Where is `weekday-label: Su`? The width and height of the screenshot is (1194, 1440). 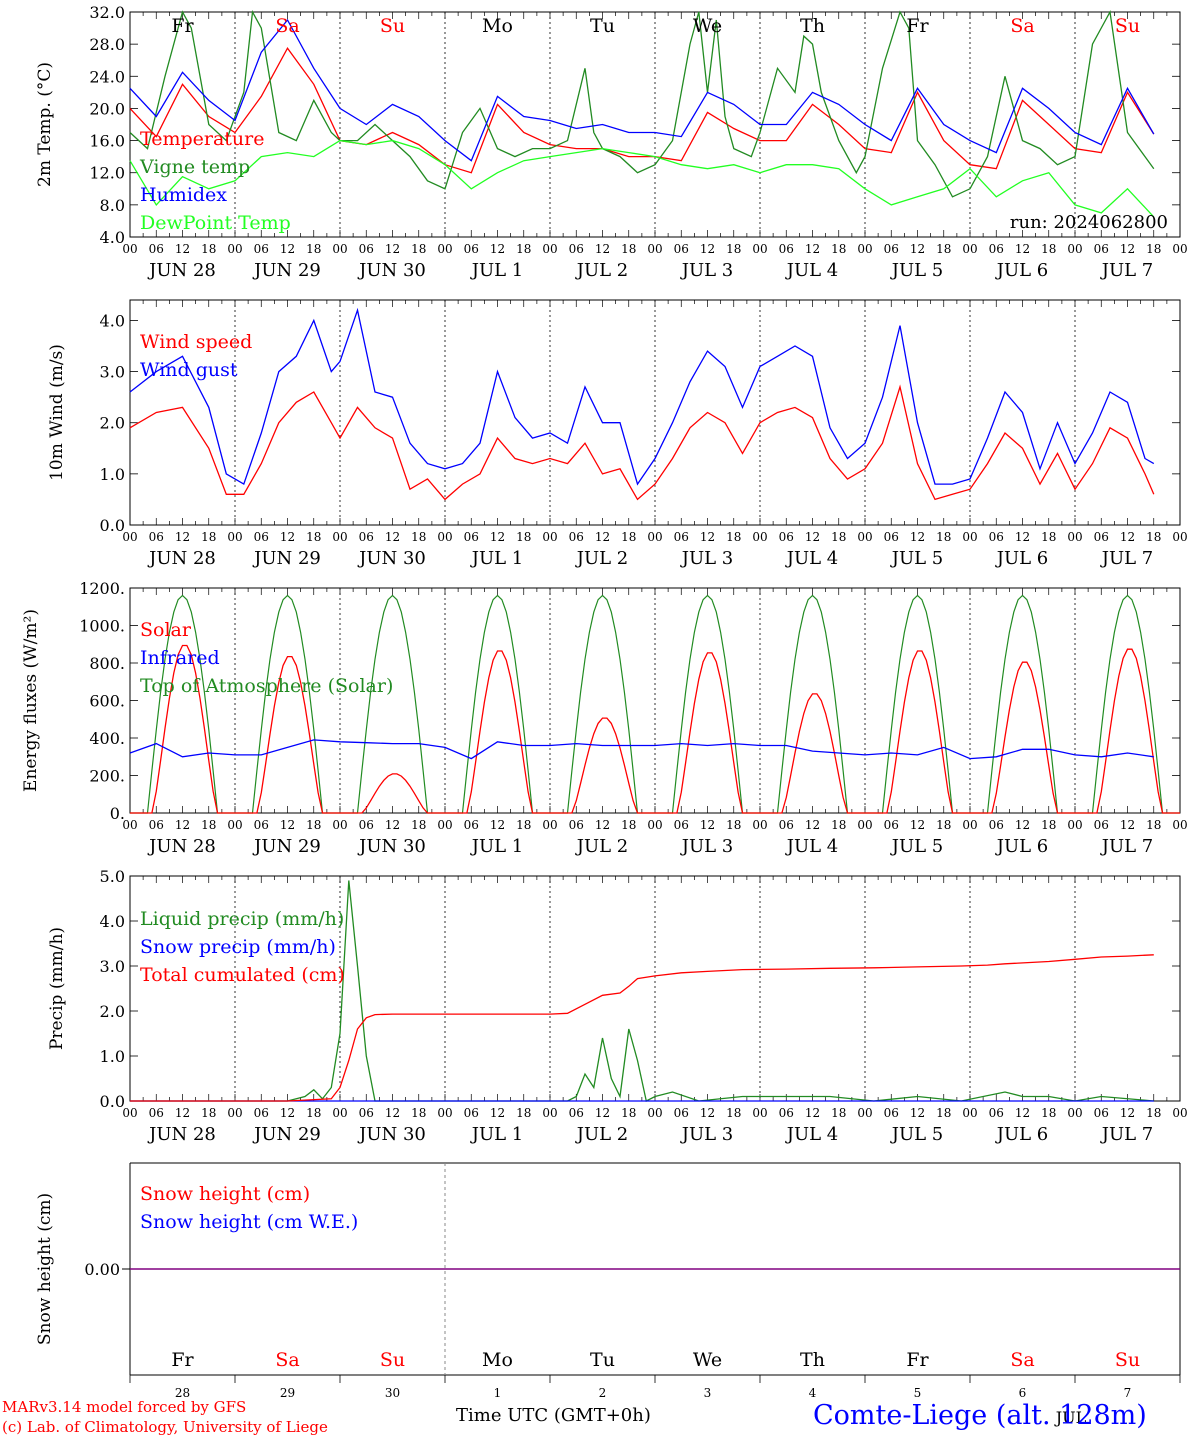 weekday-label: Su is located at coordinates (1127, 1360).